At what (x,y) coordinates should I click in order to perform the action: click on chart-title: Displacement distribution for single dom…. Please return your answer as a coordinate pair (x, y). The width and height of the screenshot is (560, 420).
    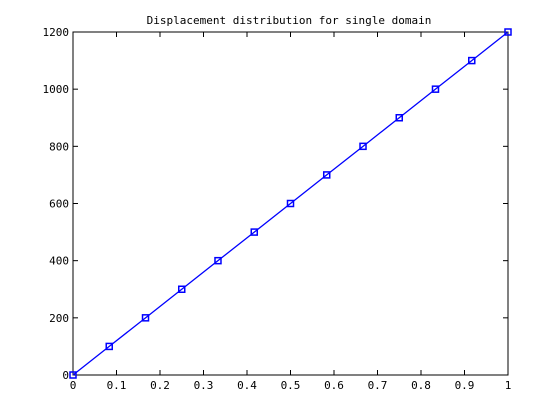
    Looking at the image, I should click on (289, 20).